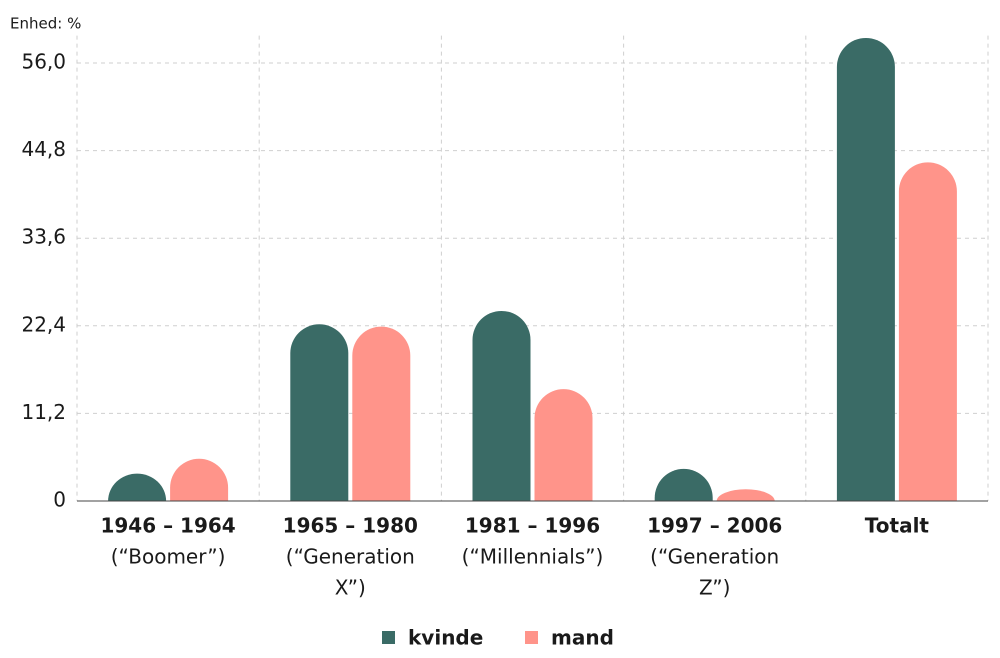 This screenshot has height=658, width=1000. I want to click on x-tick-label: 1946 – 1964, so click(167, 526).